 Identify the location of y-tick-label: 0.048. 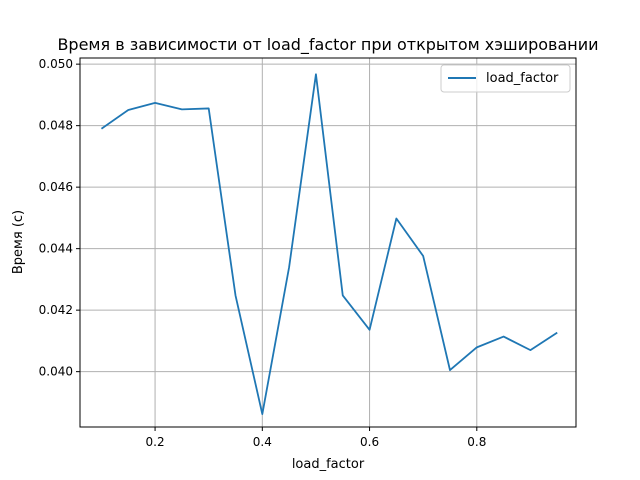
(56, 126).